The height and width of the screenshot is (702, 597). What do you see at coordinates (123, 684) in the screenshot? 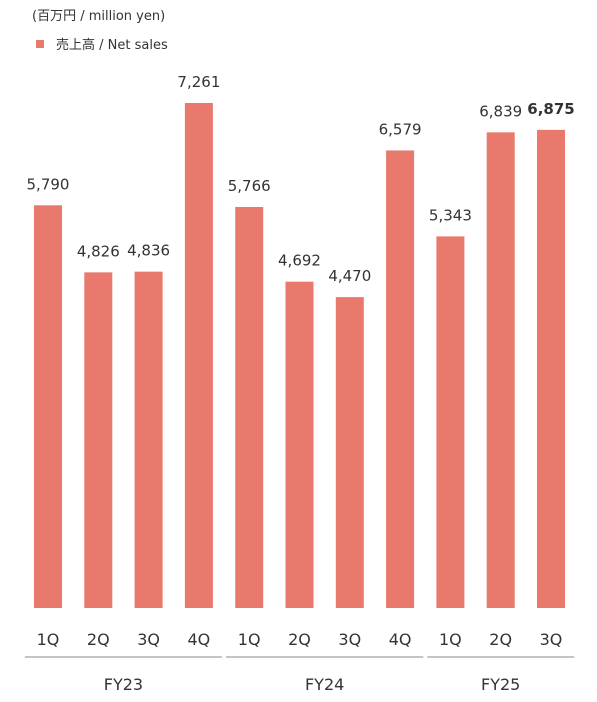
I see `group-label: FY23` at bounding box center [123, 684].